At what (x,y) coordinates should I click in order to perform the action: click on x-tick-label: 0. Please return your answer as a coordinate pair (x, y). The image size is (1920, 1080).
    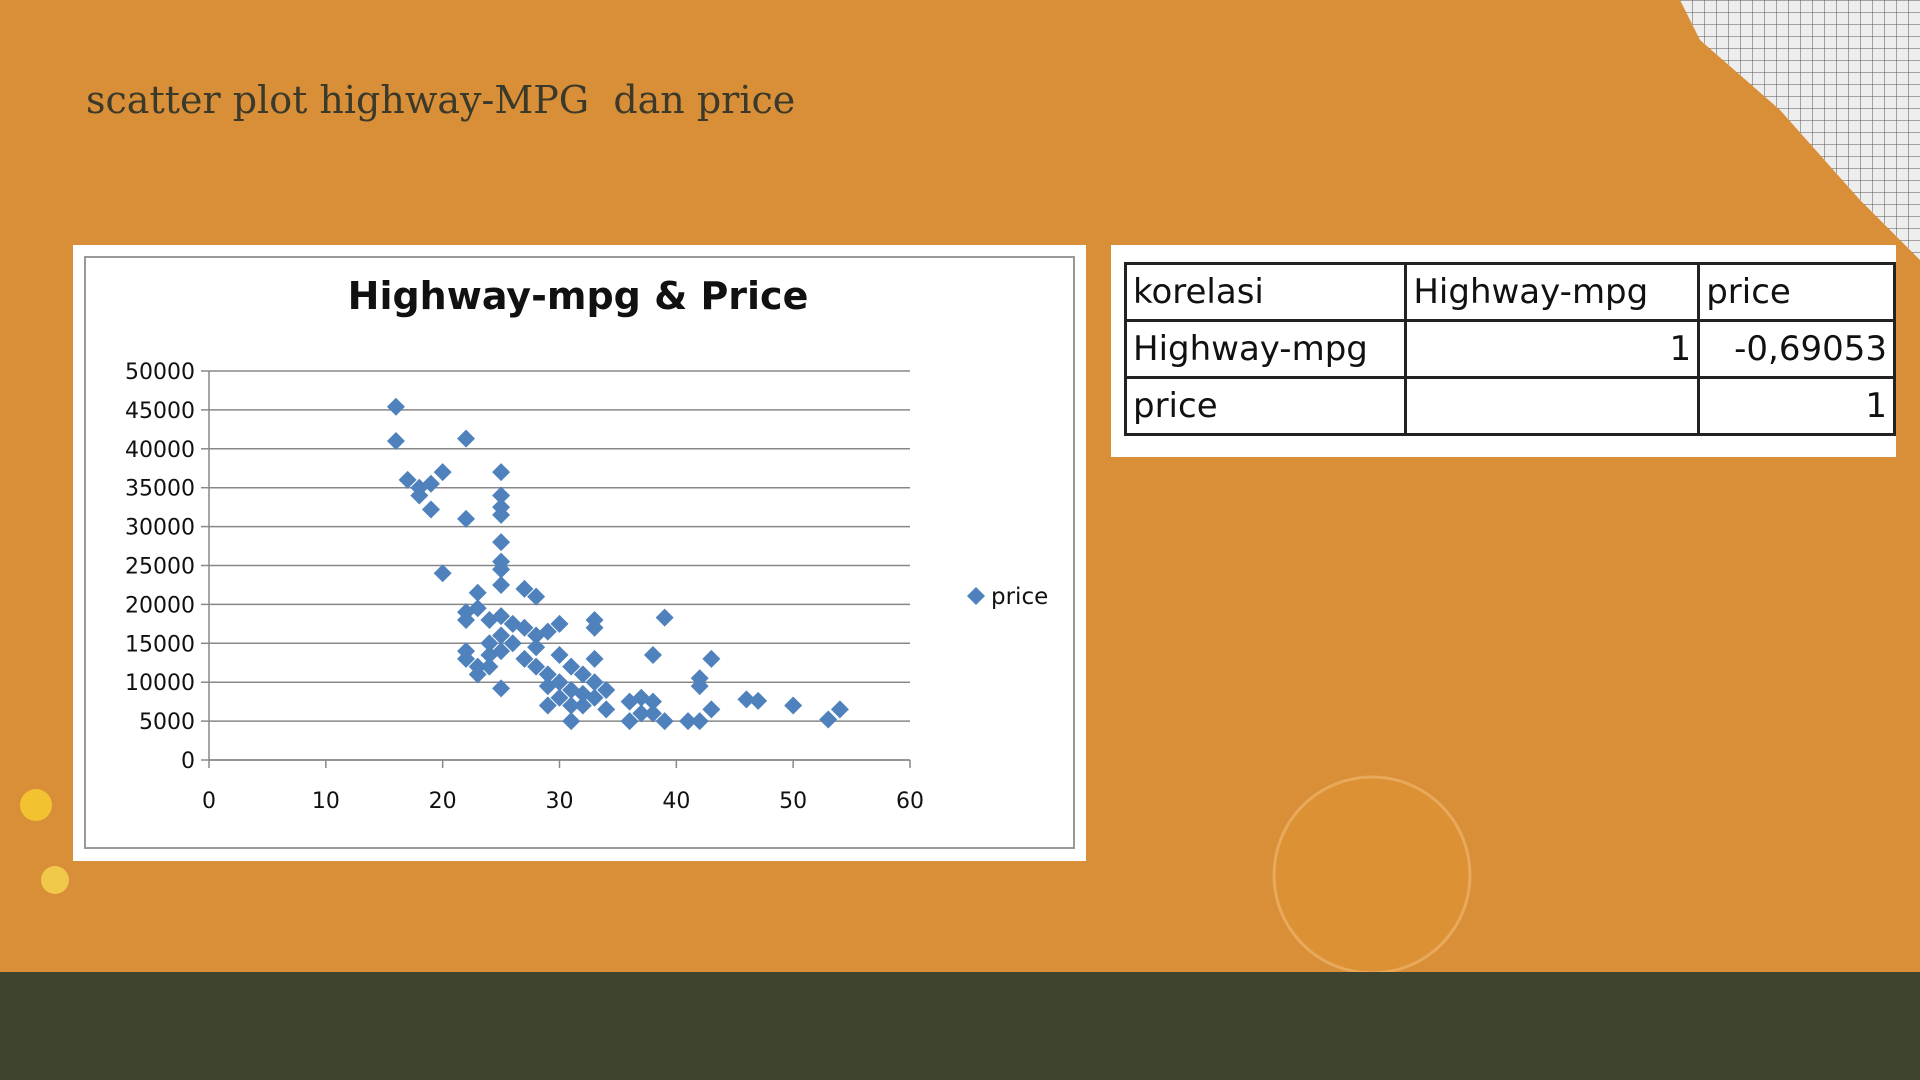
    Looking at the image, I should click on (209, 801).